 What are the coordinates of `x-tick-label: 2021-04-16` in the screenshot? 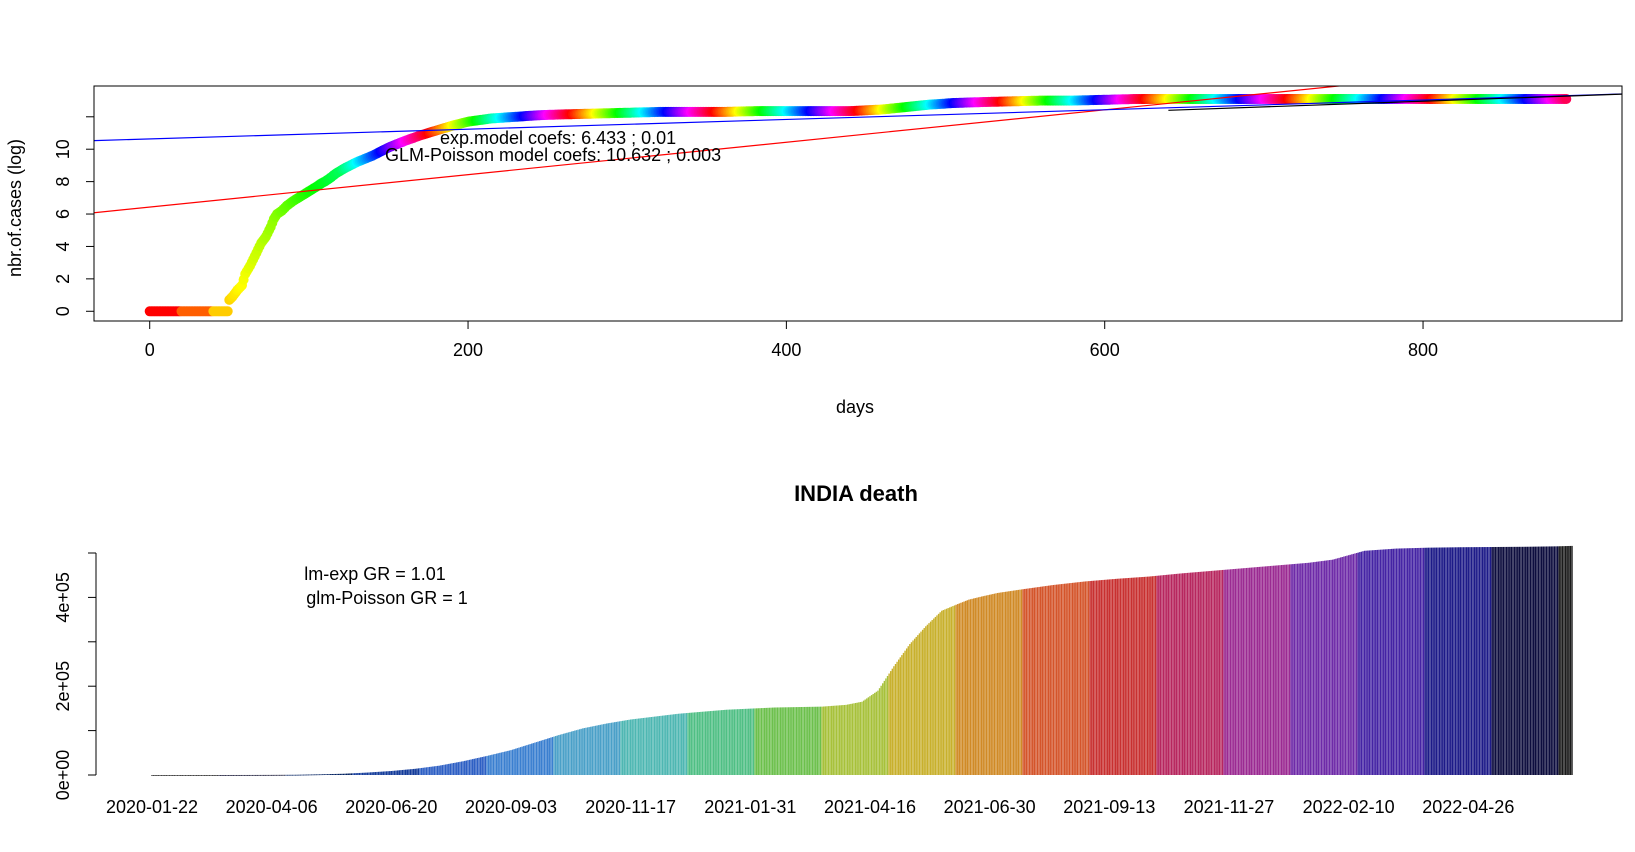 It's located at (870, 807).